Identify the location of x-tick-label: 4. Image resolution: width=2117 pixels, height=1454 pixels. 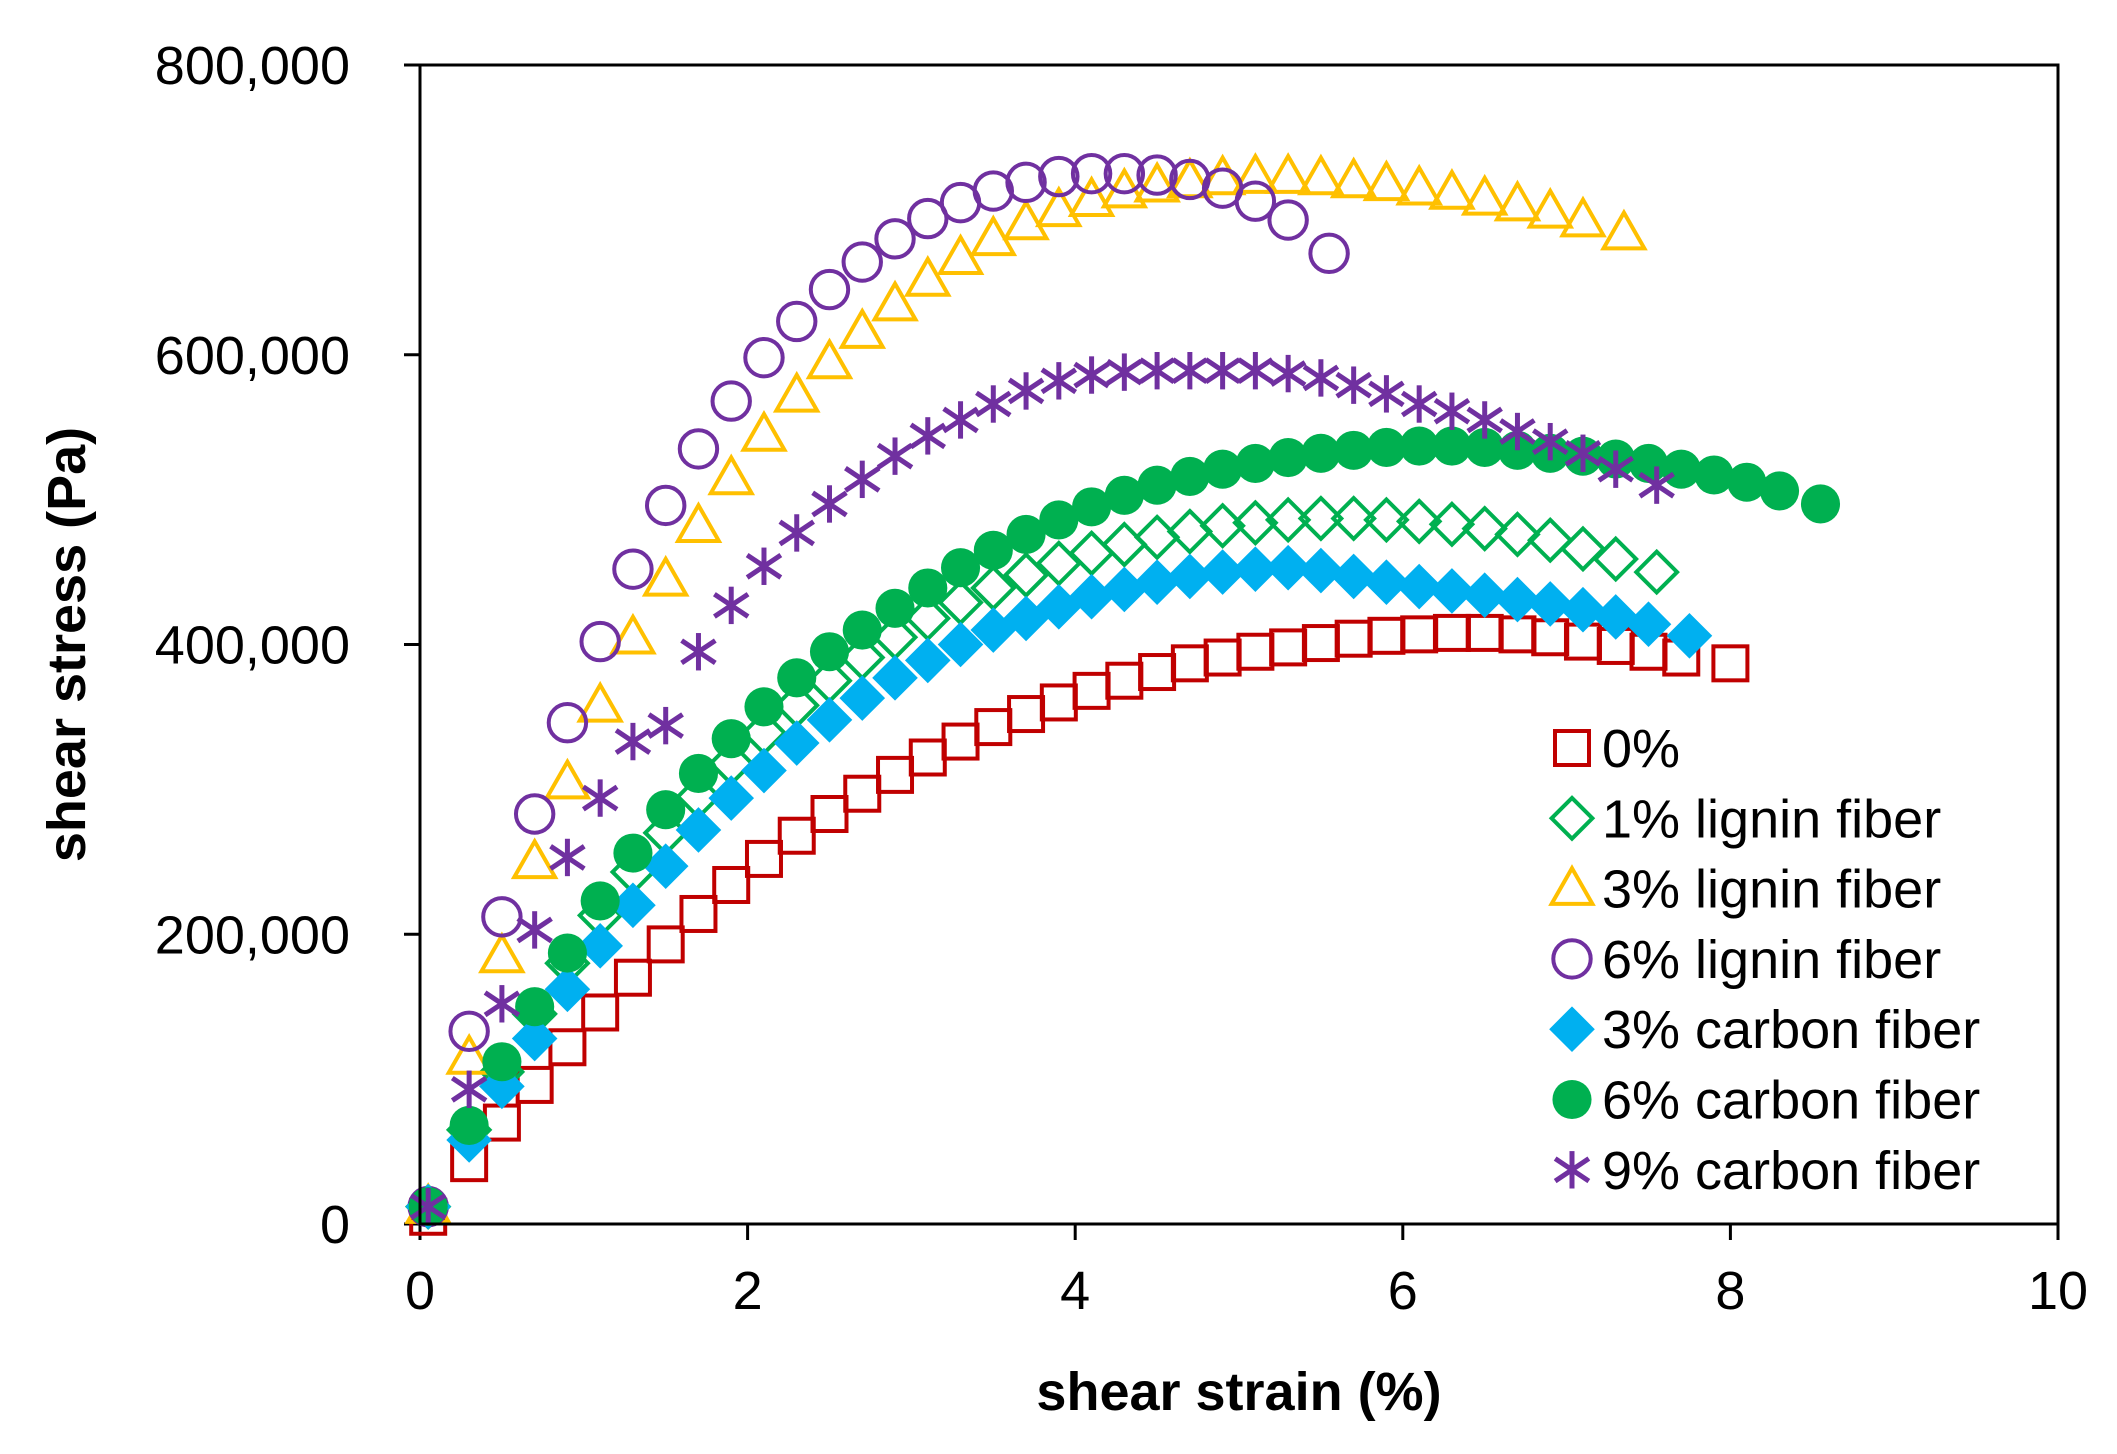
(1075, 1291).